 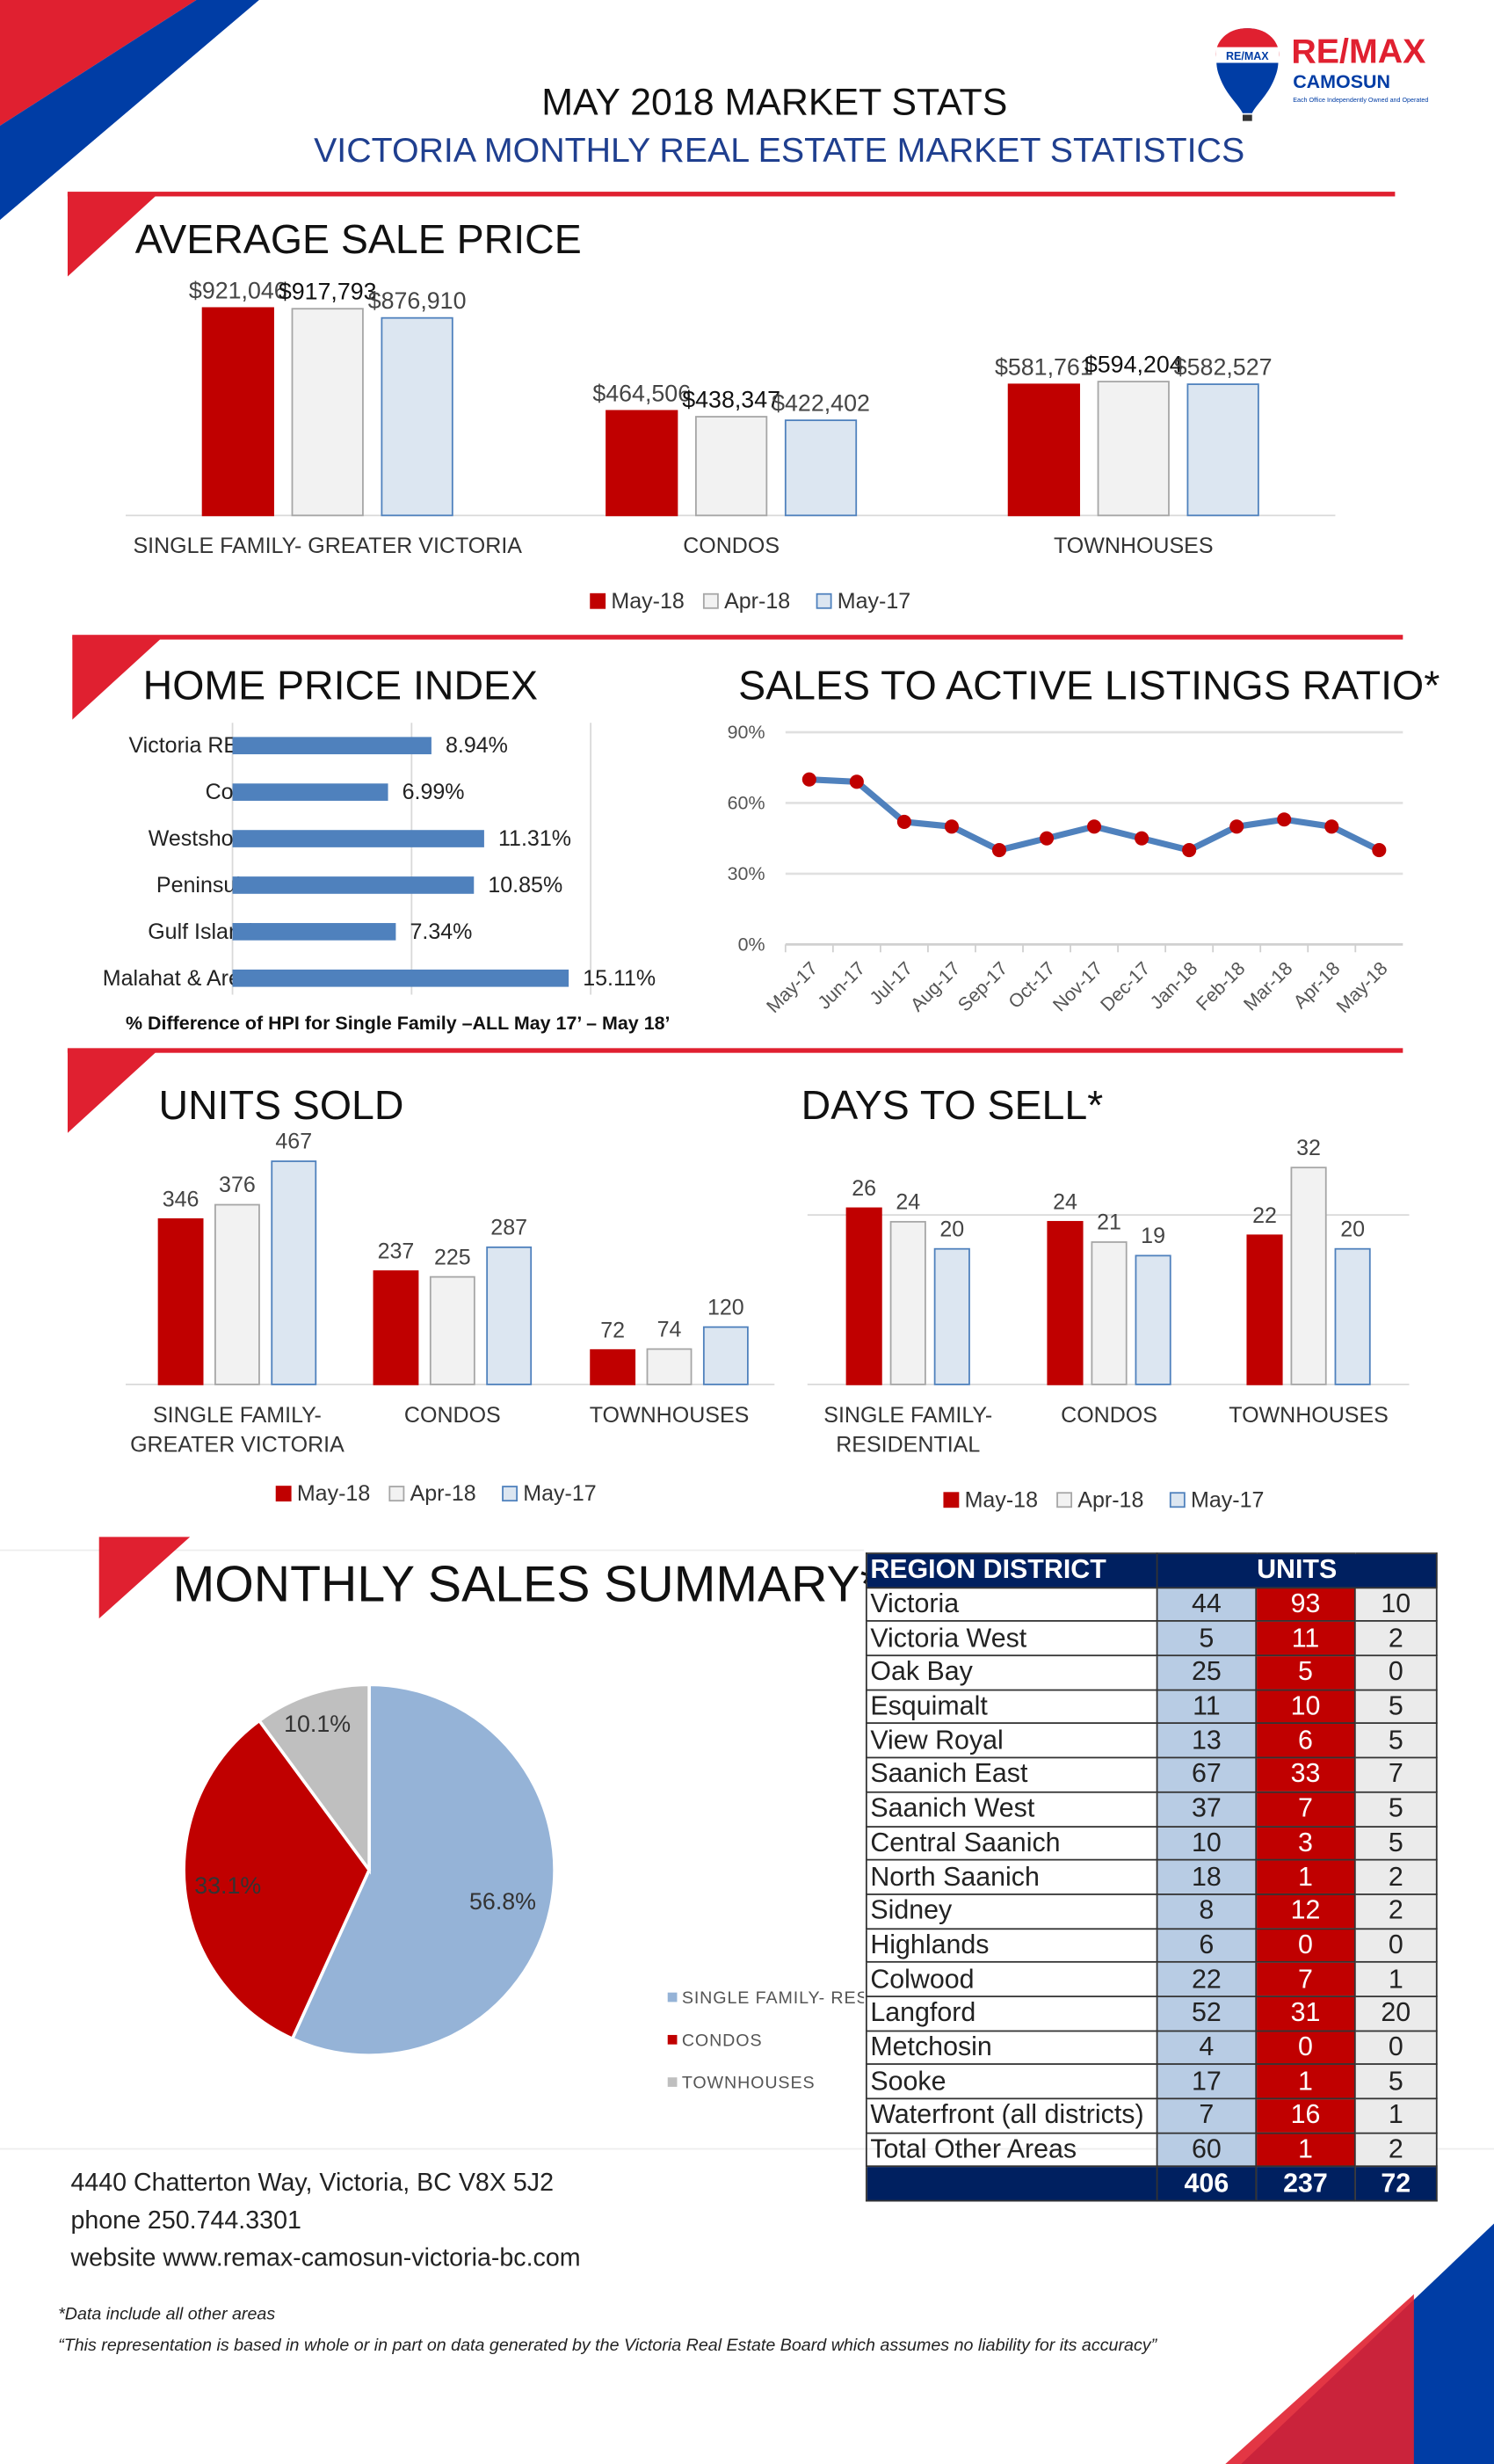 I want to click on x-tick-label: Dec-17, so click(x=1126, y=987).